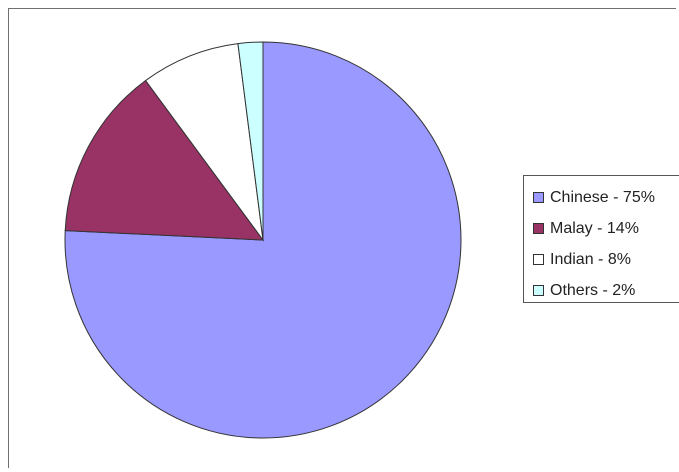 The height and width of the screenshot is (472, 679). Describe the element at coordinates (602, 197) in the screenshot. I see `legend-label-chinese: Chinese - 75%` at that location.